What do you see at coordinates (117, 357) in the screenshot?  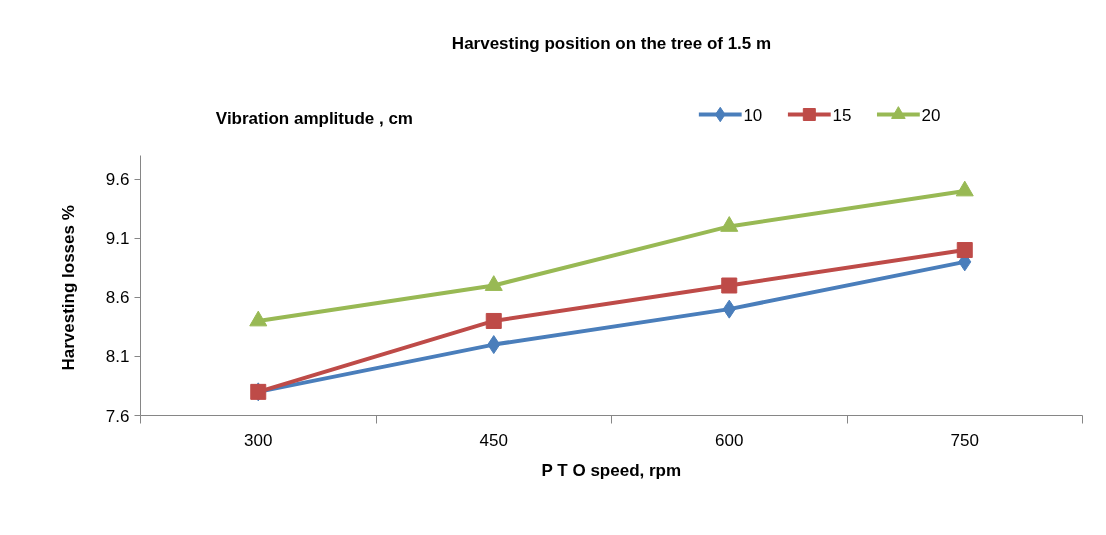 I see `y-tick-label: 8.1` at bounding box center [117, 357].